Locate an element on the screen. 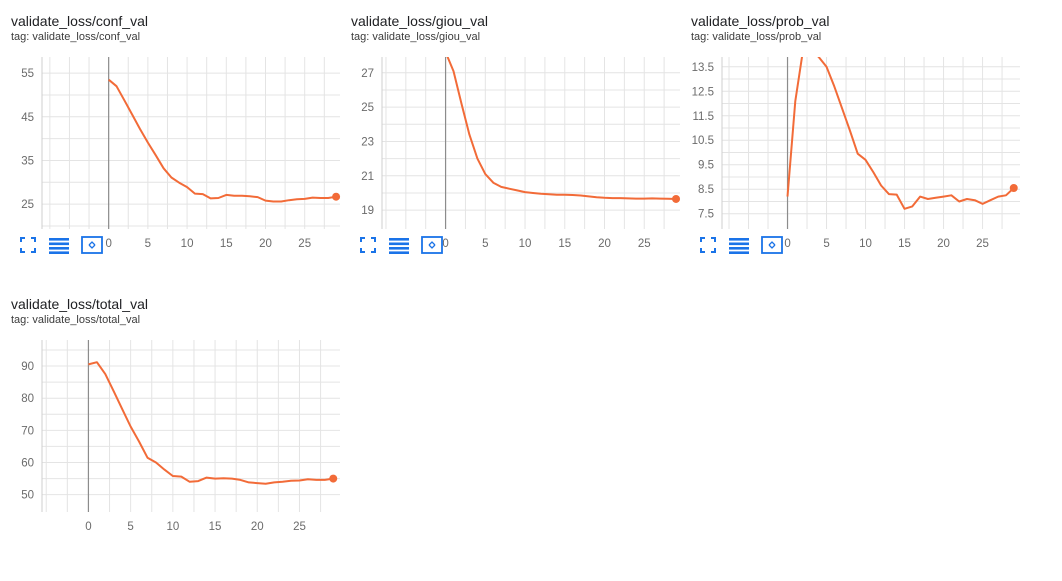  chart-title: validate_loss/conf_val is located at coordinates (79, 21).